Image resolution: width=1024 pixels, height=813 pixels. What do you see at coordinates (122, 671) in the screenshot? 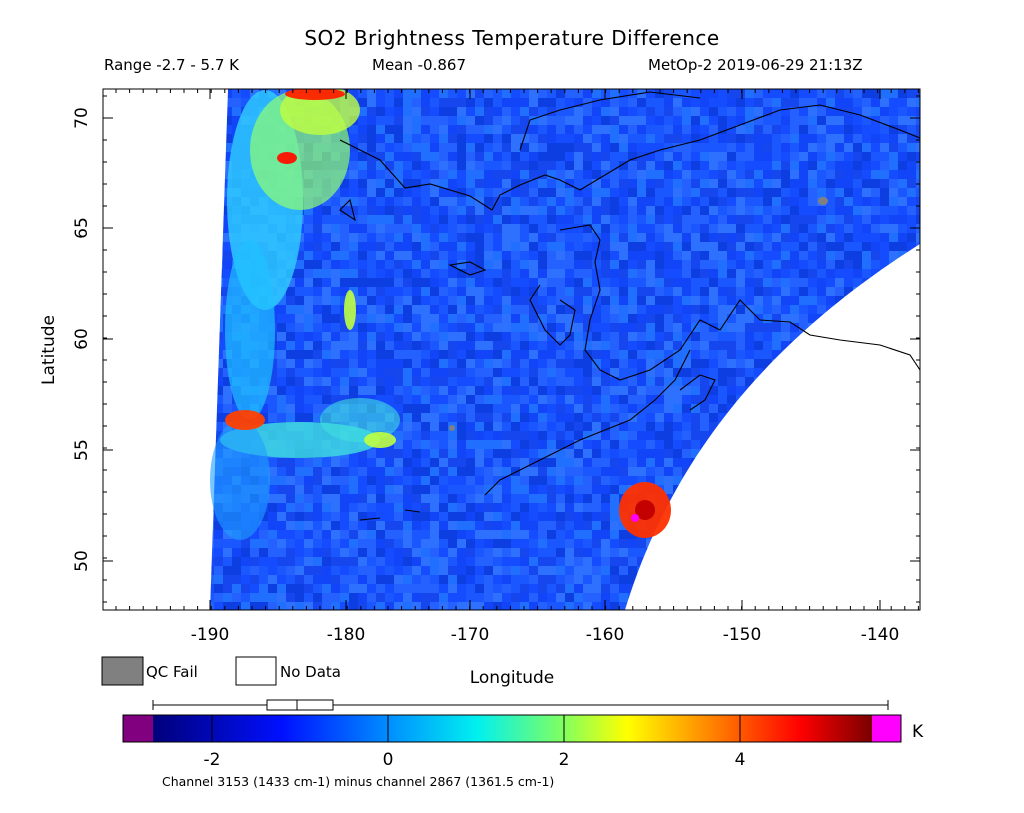
I see `qc-fail-swatch` at bounding box center [122, 671].